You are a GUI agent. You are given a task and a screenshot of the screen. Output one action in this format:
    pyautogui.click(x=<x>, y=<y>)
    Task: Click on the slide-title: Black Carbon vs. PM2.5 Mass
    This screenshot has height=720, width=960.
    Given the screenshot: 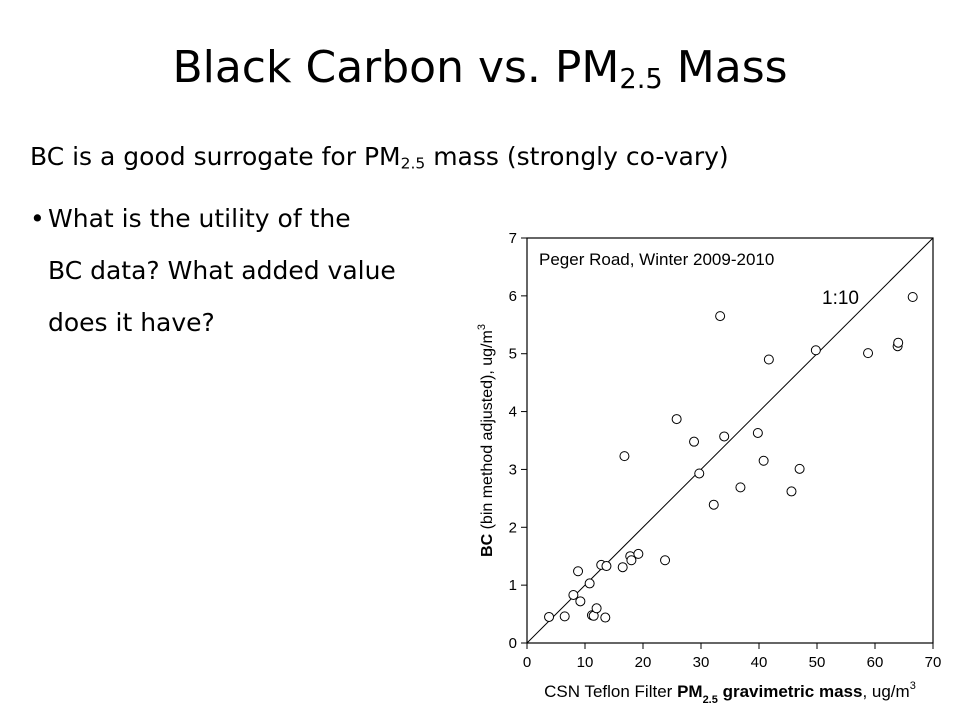 What is the action you would take?
    pyautogui.click(x=480, y=68)
    